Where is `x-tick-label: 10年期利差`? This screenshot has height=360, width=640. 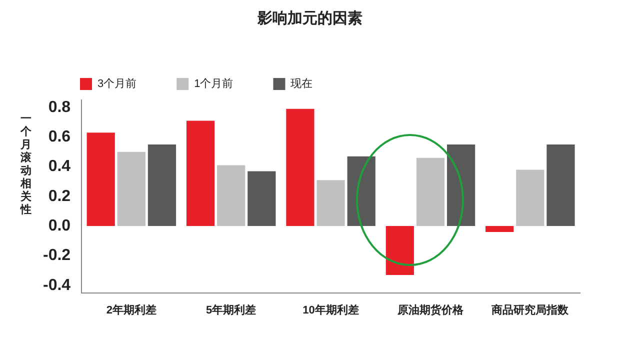 x-tick-label: 10年期利差 is located at coordinates (330, 309).